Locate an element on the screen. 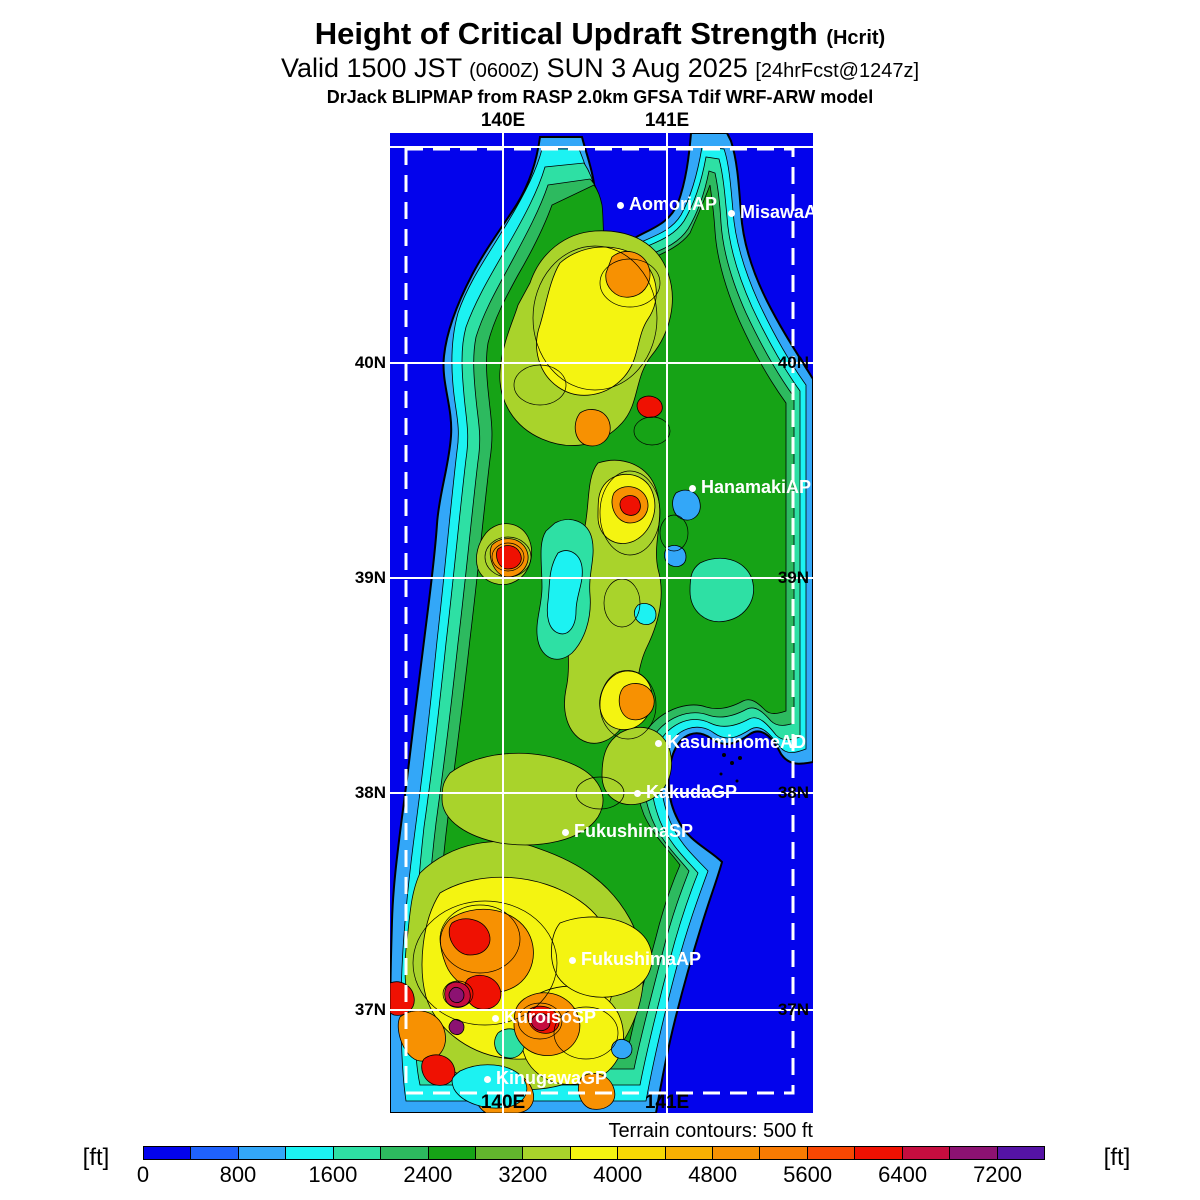 The image size is (1200, 1200). grid-line-lat-38N is located at coordinates (601, 793).